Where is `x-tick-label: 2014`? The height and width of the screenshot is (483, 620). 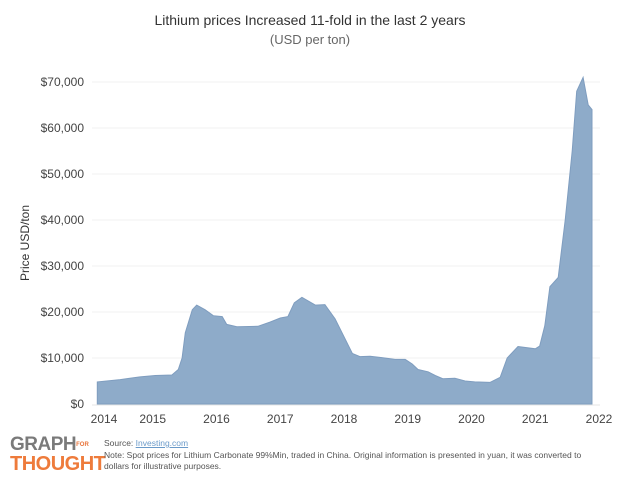 x-tick-label: 2014 is located at coordinates (104, 419).